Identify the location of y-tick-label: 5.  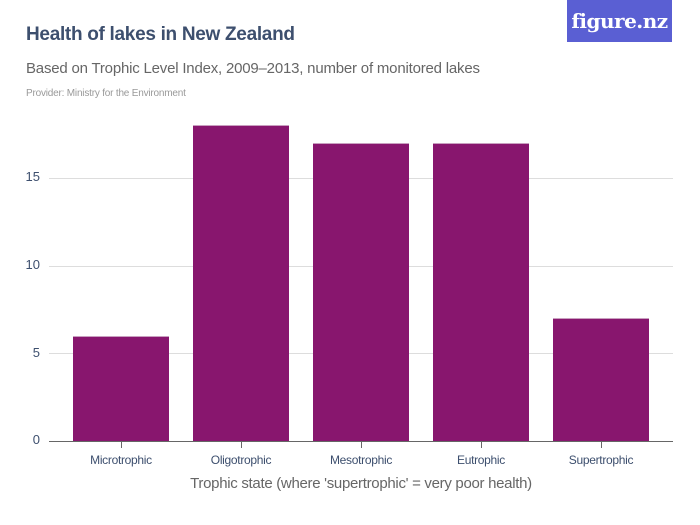
(36, 352).